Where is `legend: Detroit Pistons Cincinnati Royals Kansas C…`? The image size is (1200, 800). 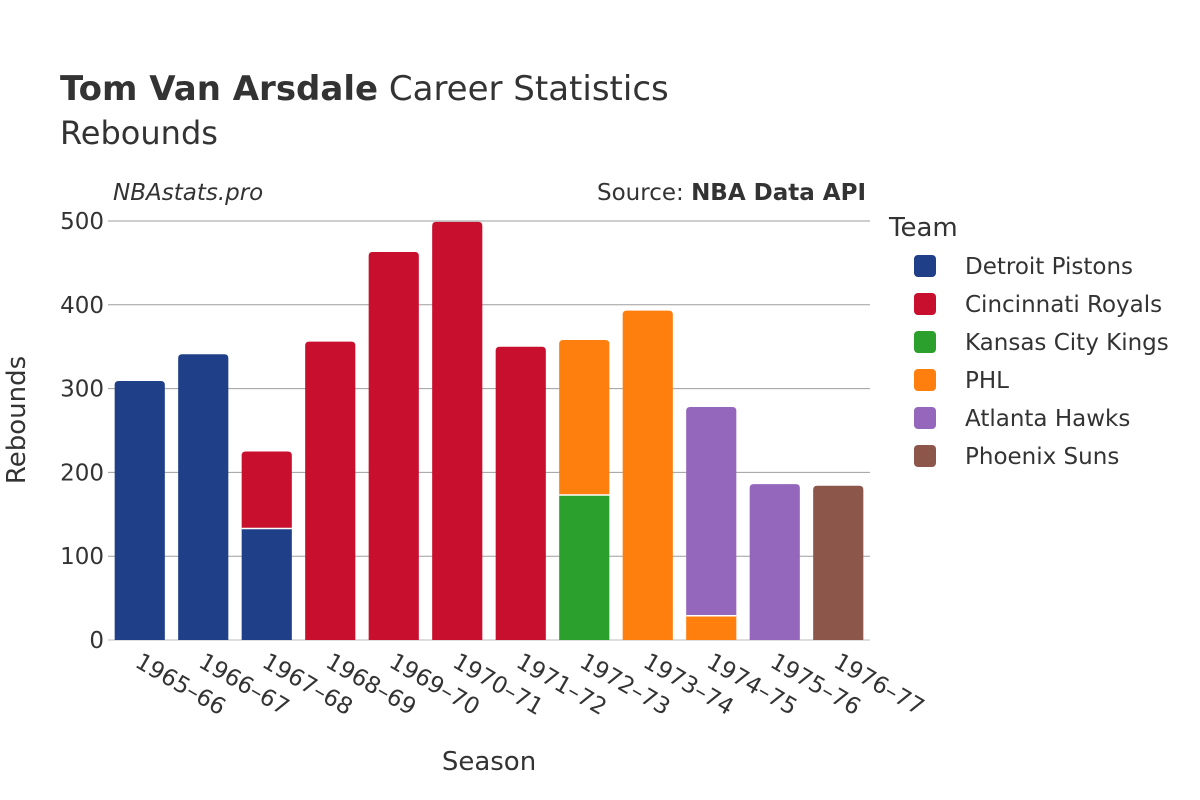 legend: Detroit Pistons Cincinnati Royals Kansas C… is located at coordinates (1041, 362).